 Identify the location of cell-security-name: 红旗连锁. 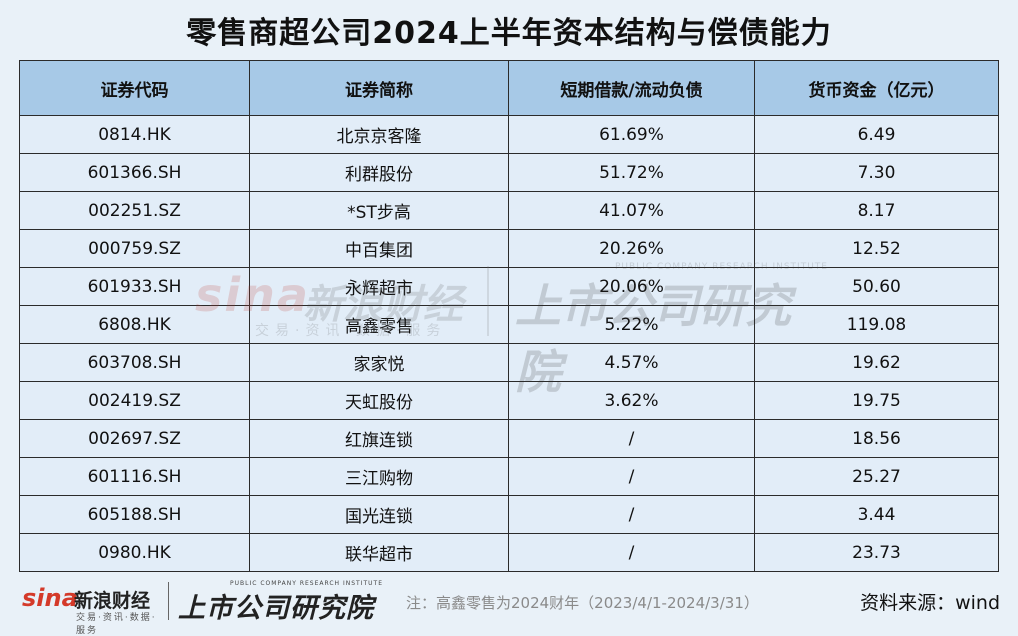
(379, 438).